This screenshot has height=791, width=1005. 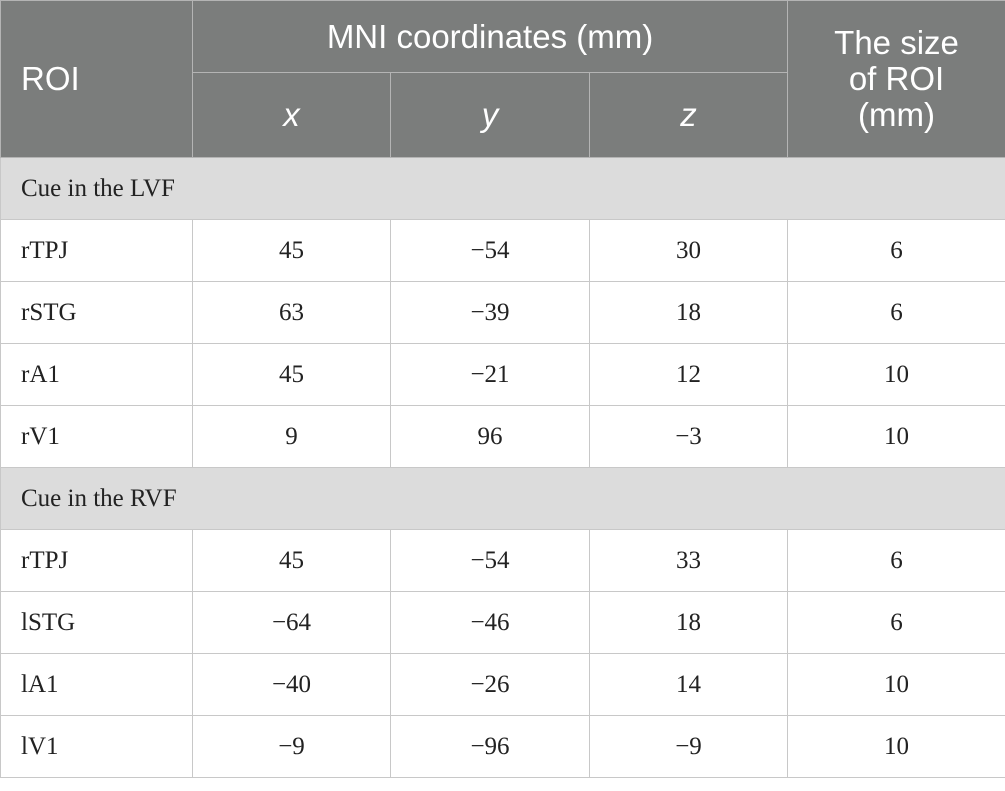 I want to click on header-roi-size-line-2: of ROI, so click(x=896, y=78).